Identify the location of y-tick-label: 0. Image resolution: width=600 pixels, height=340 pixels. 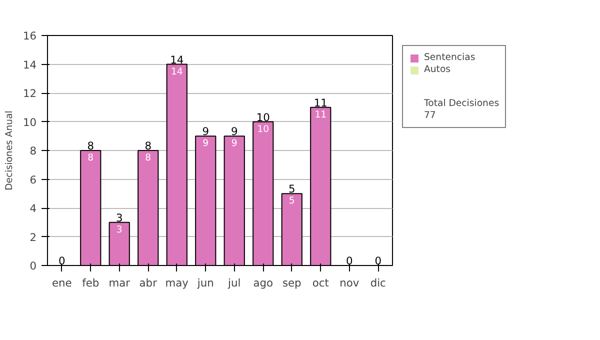
(33, 266).